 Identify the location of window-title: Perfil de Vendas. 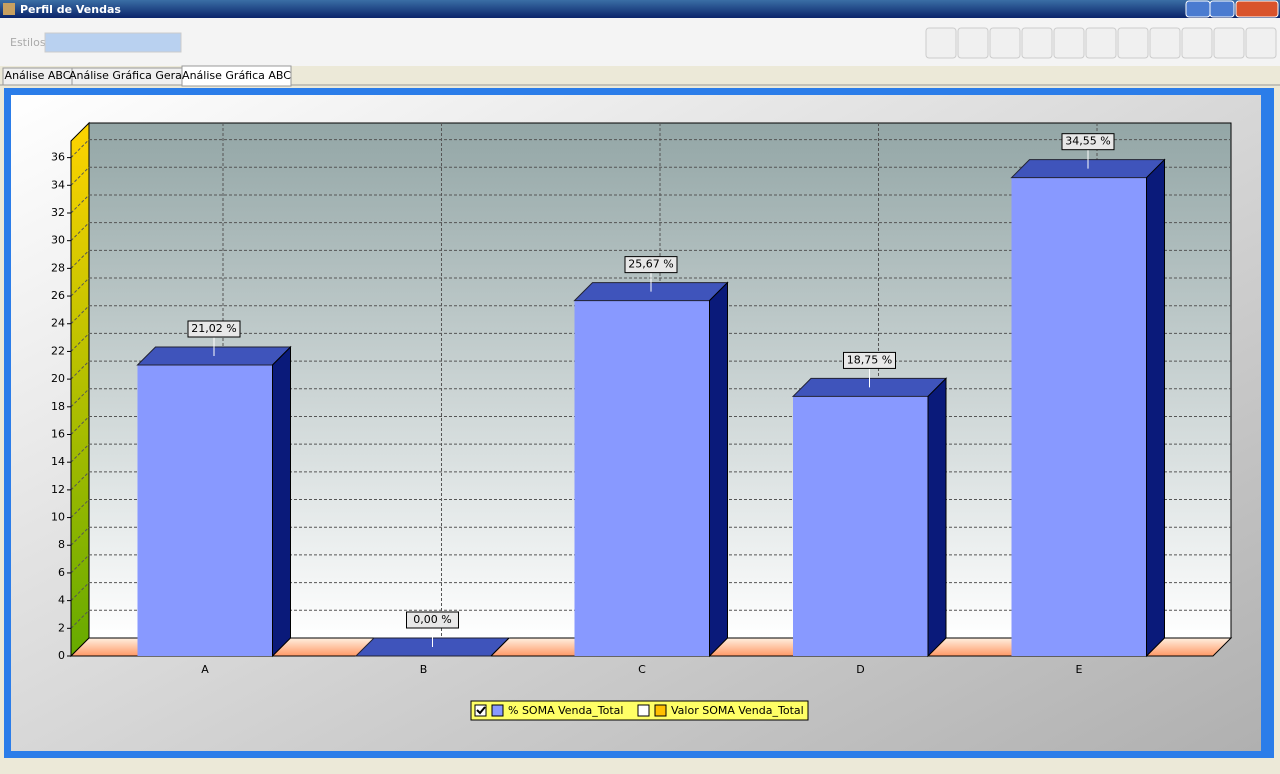
(70, 9).